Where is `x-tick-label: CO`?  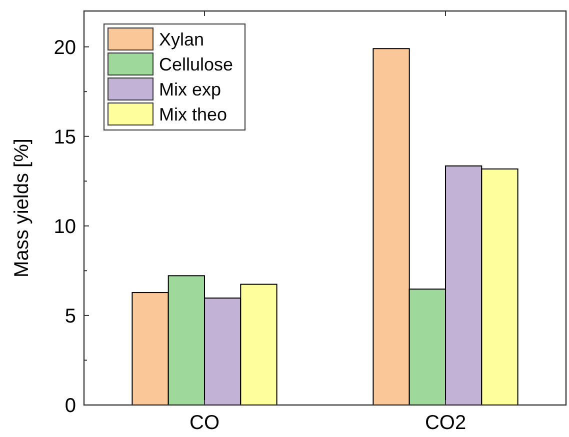 x-tick-label: CO is located at coordinates (205, 423).